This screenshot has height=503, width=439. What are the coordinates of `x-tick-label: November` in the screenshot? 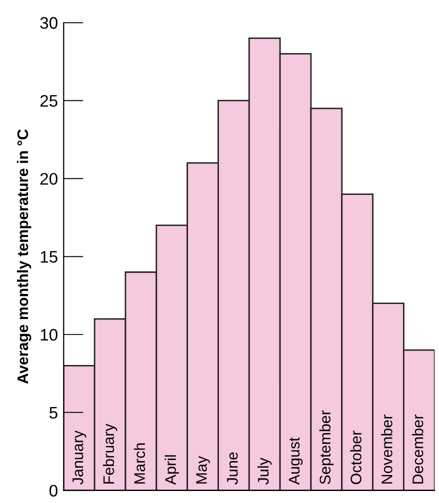 It's located at (386, 449).